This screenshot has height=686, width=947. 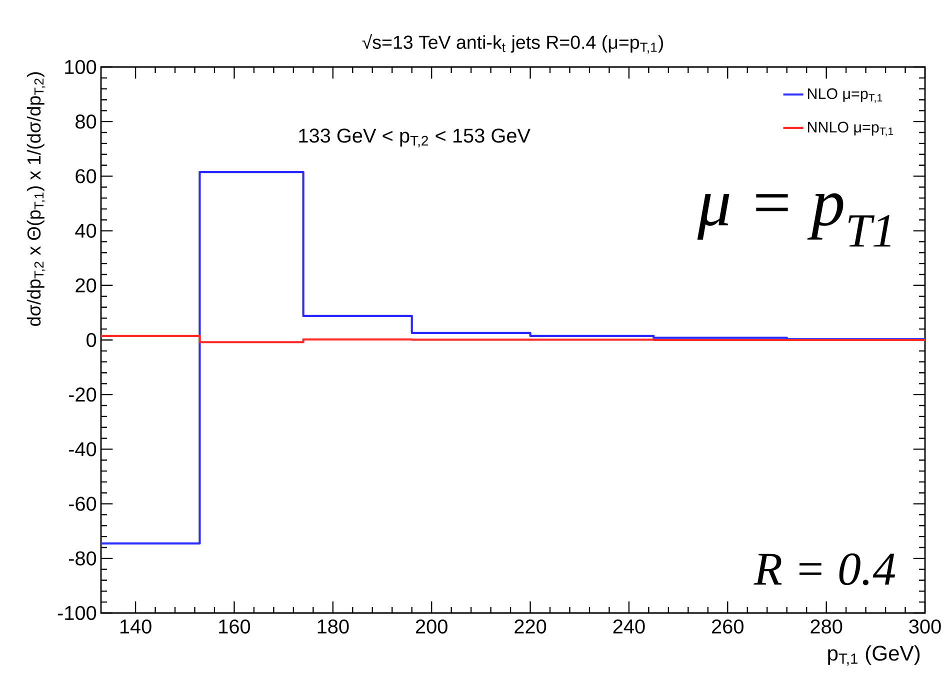 What do you see at coordinates (82, 503) in the screenshot?
I see `y-tick-label: -60` at bounding box center [82, 503].